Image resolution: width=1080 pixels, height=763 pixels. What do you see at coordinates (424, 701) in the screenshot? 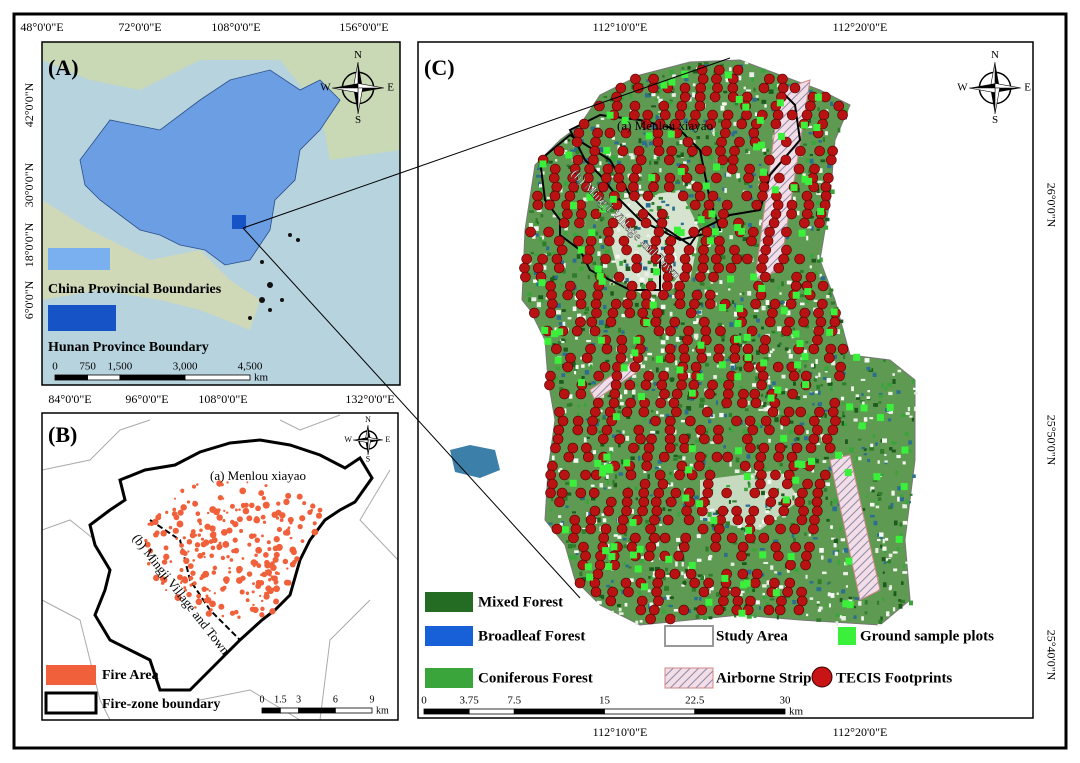
I see `scale-label: 0` at bounding box center [424, 701].